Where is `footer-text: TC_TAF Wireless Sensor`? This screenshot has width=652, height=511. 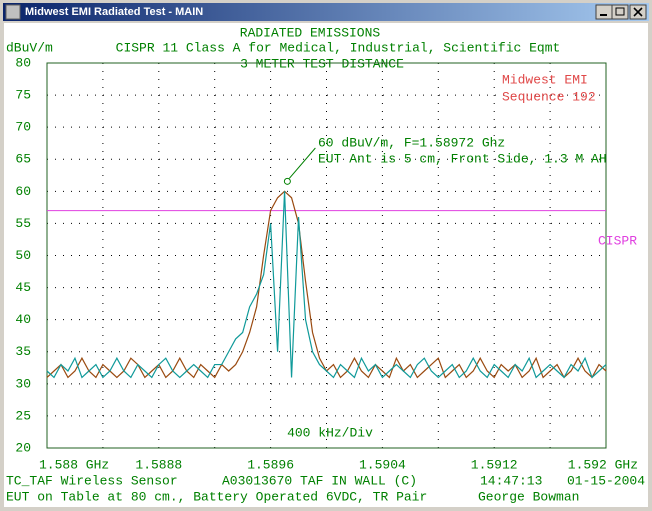 footer-text: TC_TAF Wireless Sensor is located at coordinates (92, 480).